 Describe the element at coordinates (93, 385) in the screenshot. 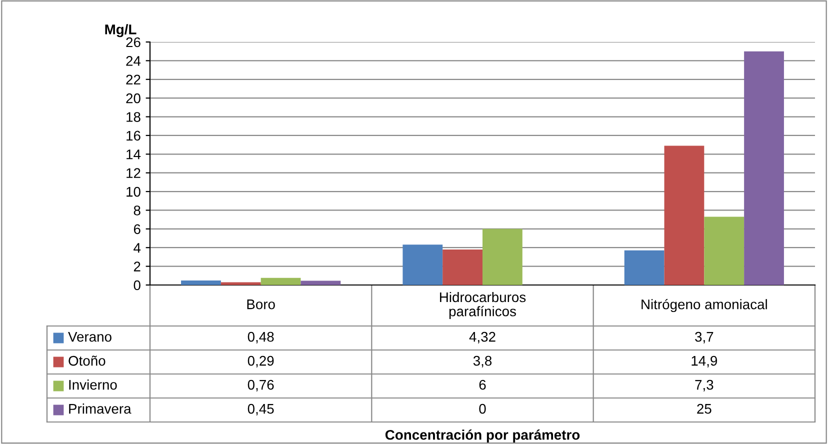

I see `legend-label: Invierno` at that location.